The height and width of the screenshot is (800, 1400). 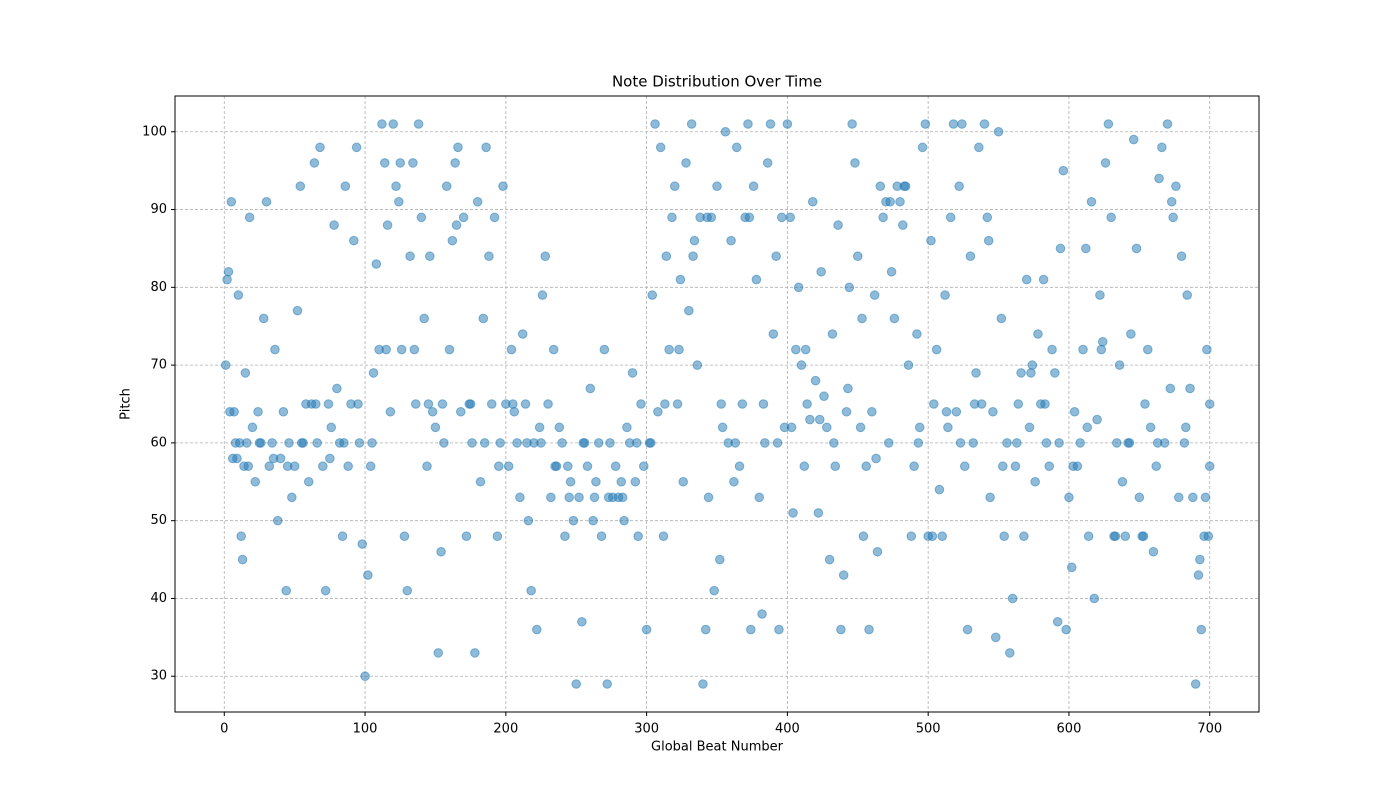 I want to click on x-tick-label: 200, so click(x=505, y=729).